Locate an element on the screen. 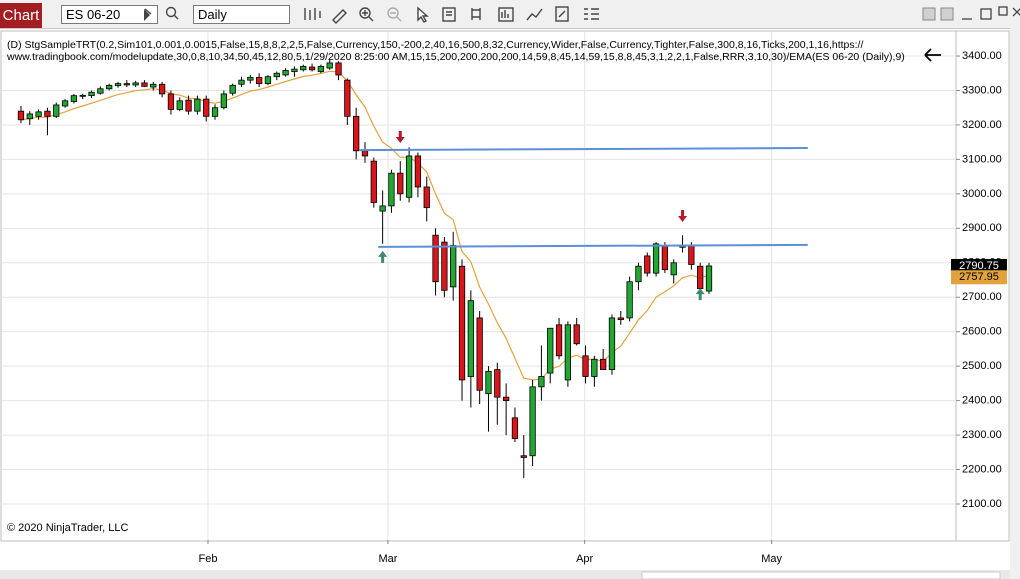 This screenshot has height=579, width=1020. y-tick-label: 3100.00 is located at coordinates (982, 159).